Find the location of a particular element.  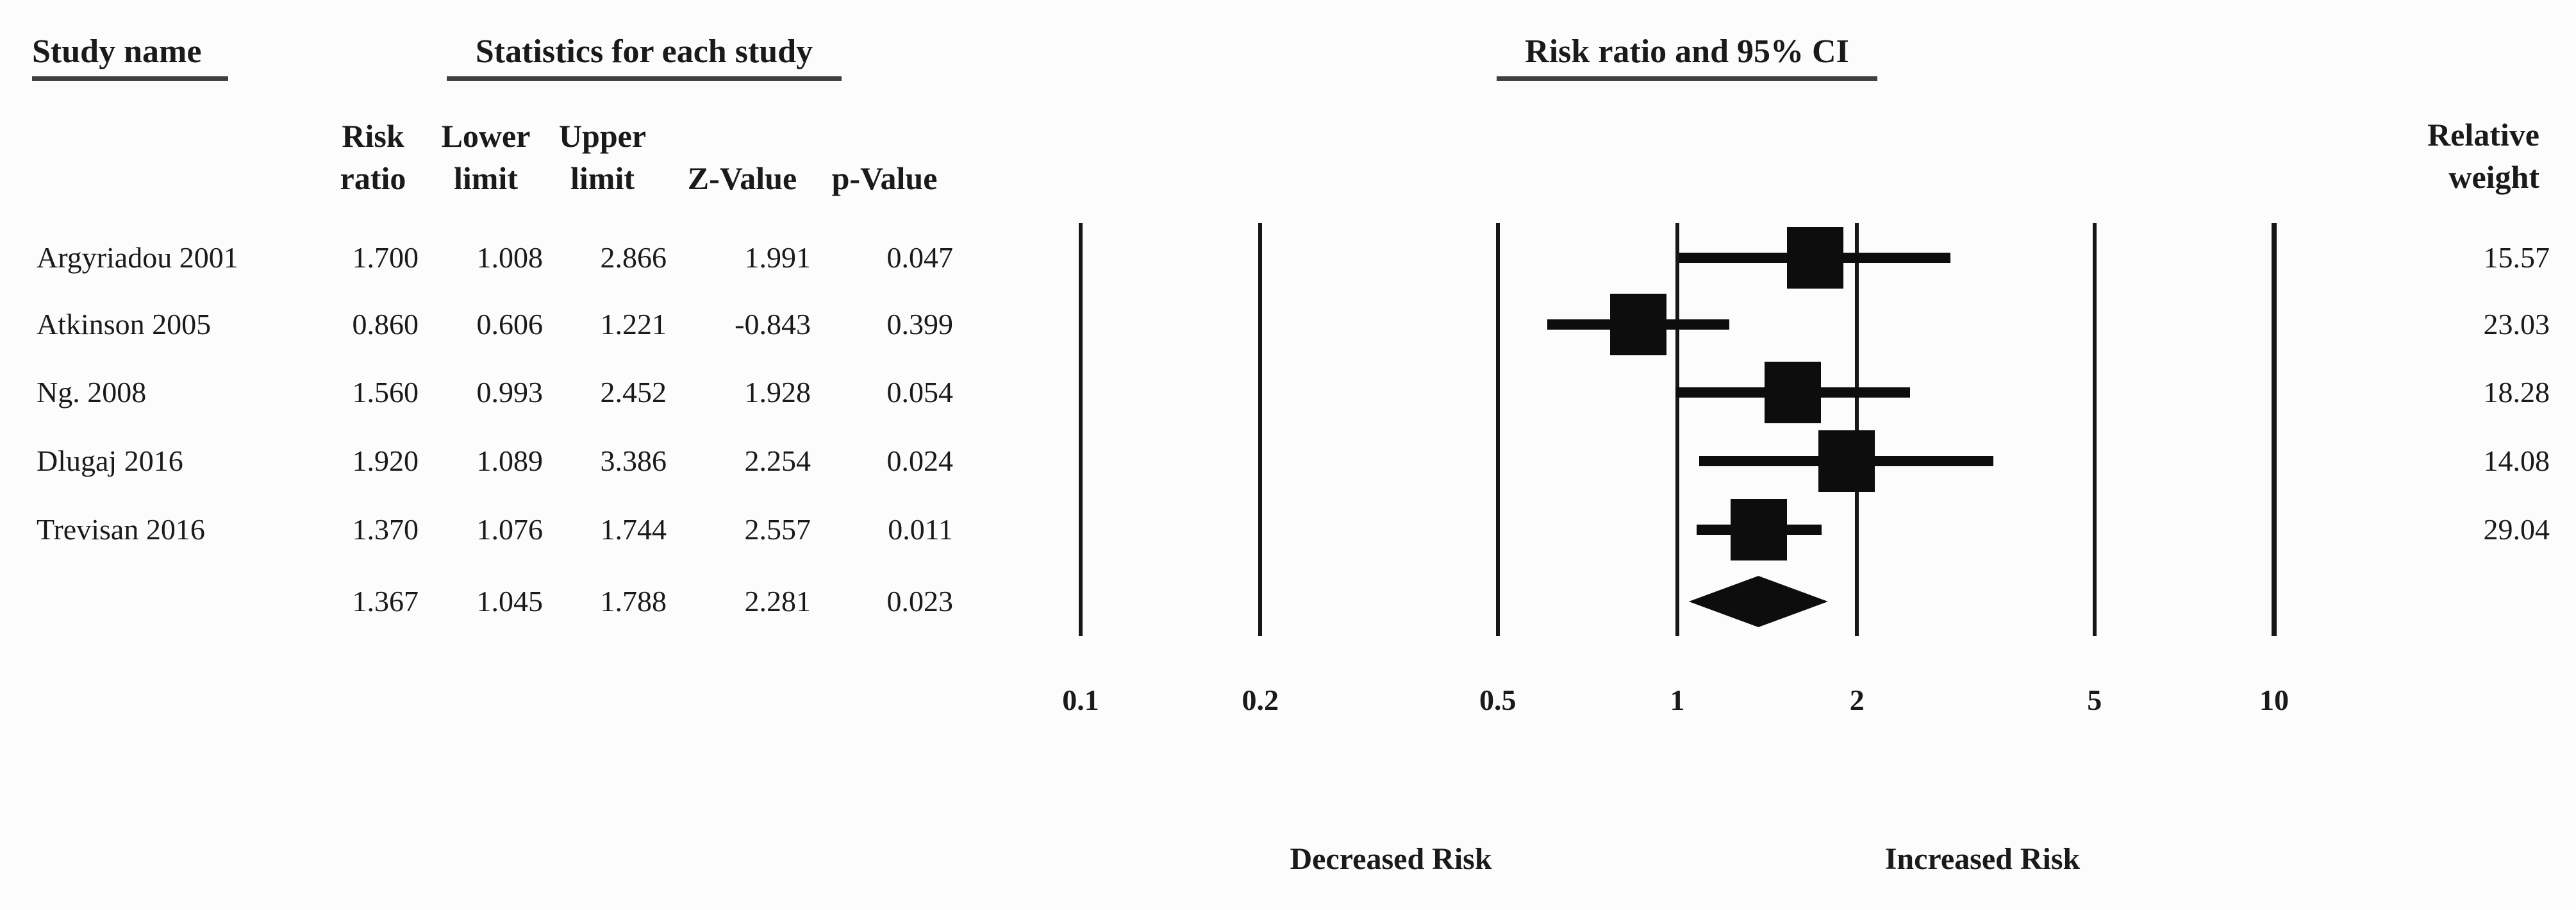

study-name-cell: Trevisan 2016 is located at coordinates (121, 529).